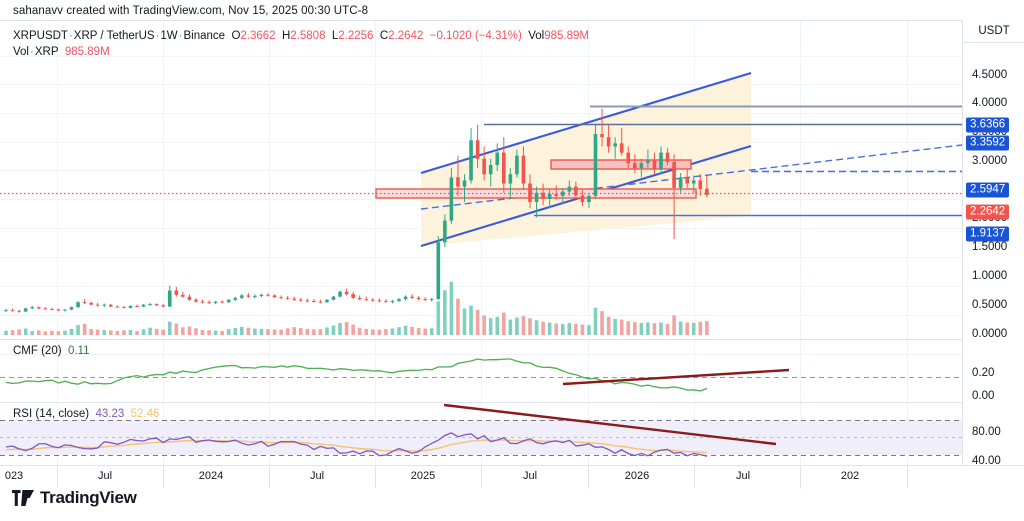  I want to click on cmf-pane: CMF (20) 0.11, so click(481, 371).